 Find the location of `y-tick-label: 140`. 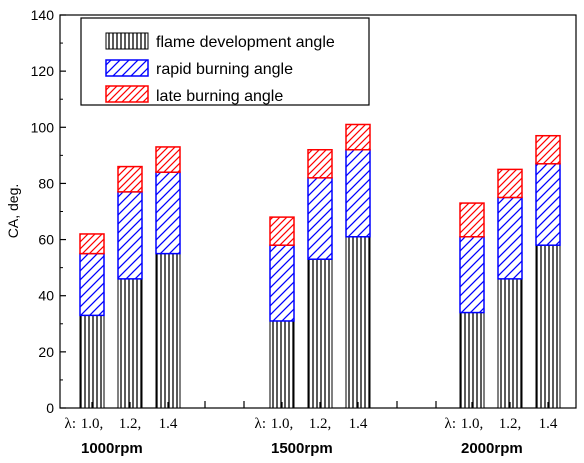

y-tick-label: 140 is located at coordinates (43, 15).